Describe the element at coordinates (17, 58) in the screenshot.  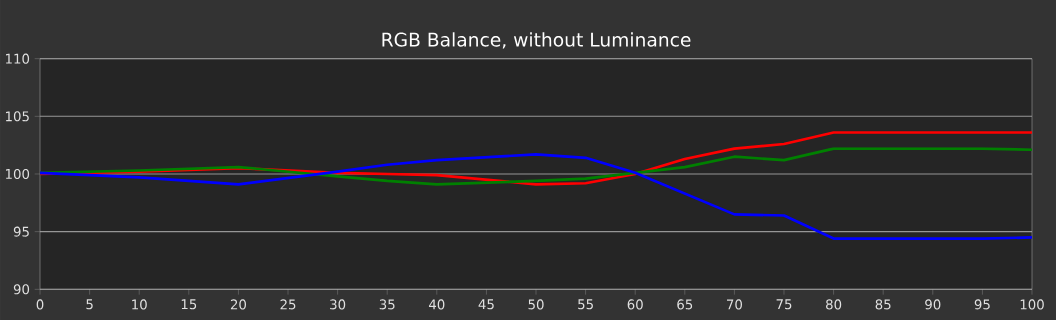
I see `y-tick-label: 110` at that location.